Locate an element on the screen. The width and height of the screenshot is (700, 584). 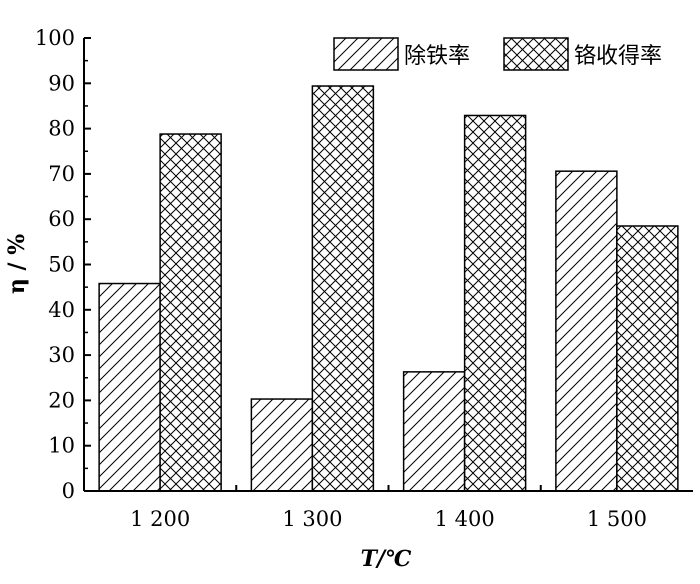
x-tick-label: 1 300 is located at coordinates (312, 519).